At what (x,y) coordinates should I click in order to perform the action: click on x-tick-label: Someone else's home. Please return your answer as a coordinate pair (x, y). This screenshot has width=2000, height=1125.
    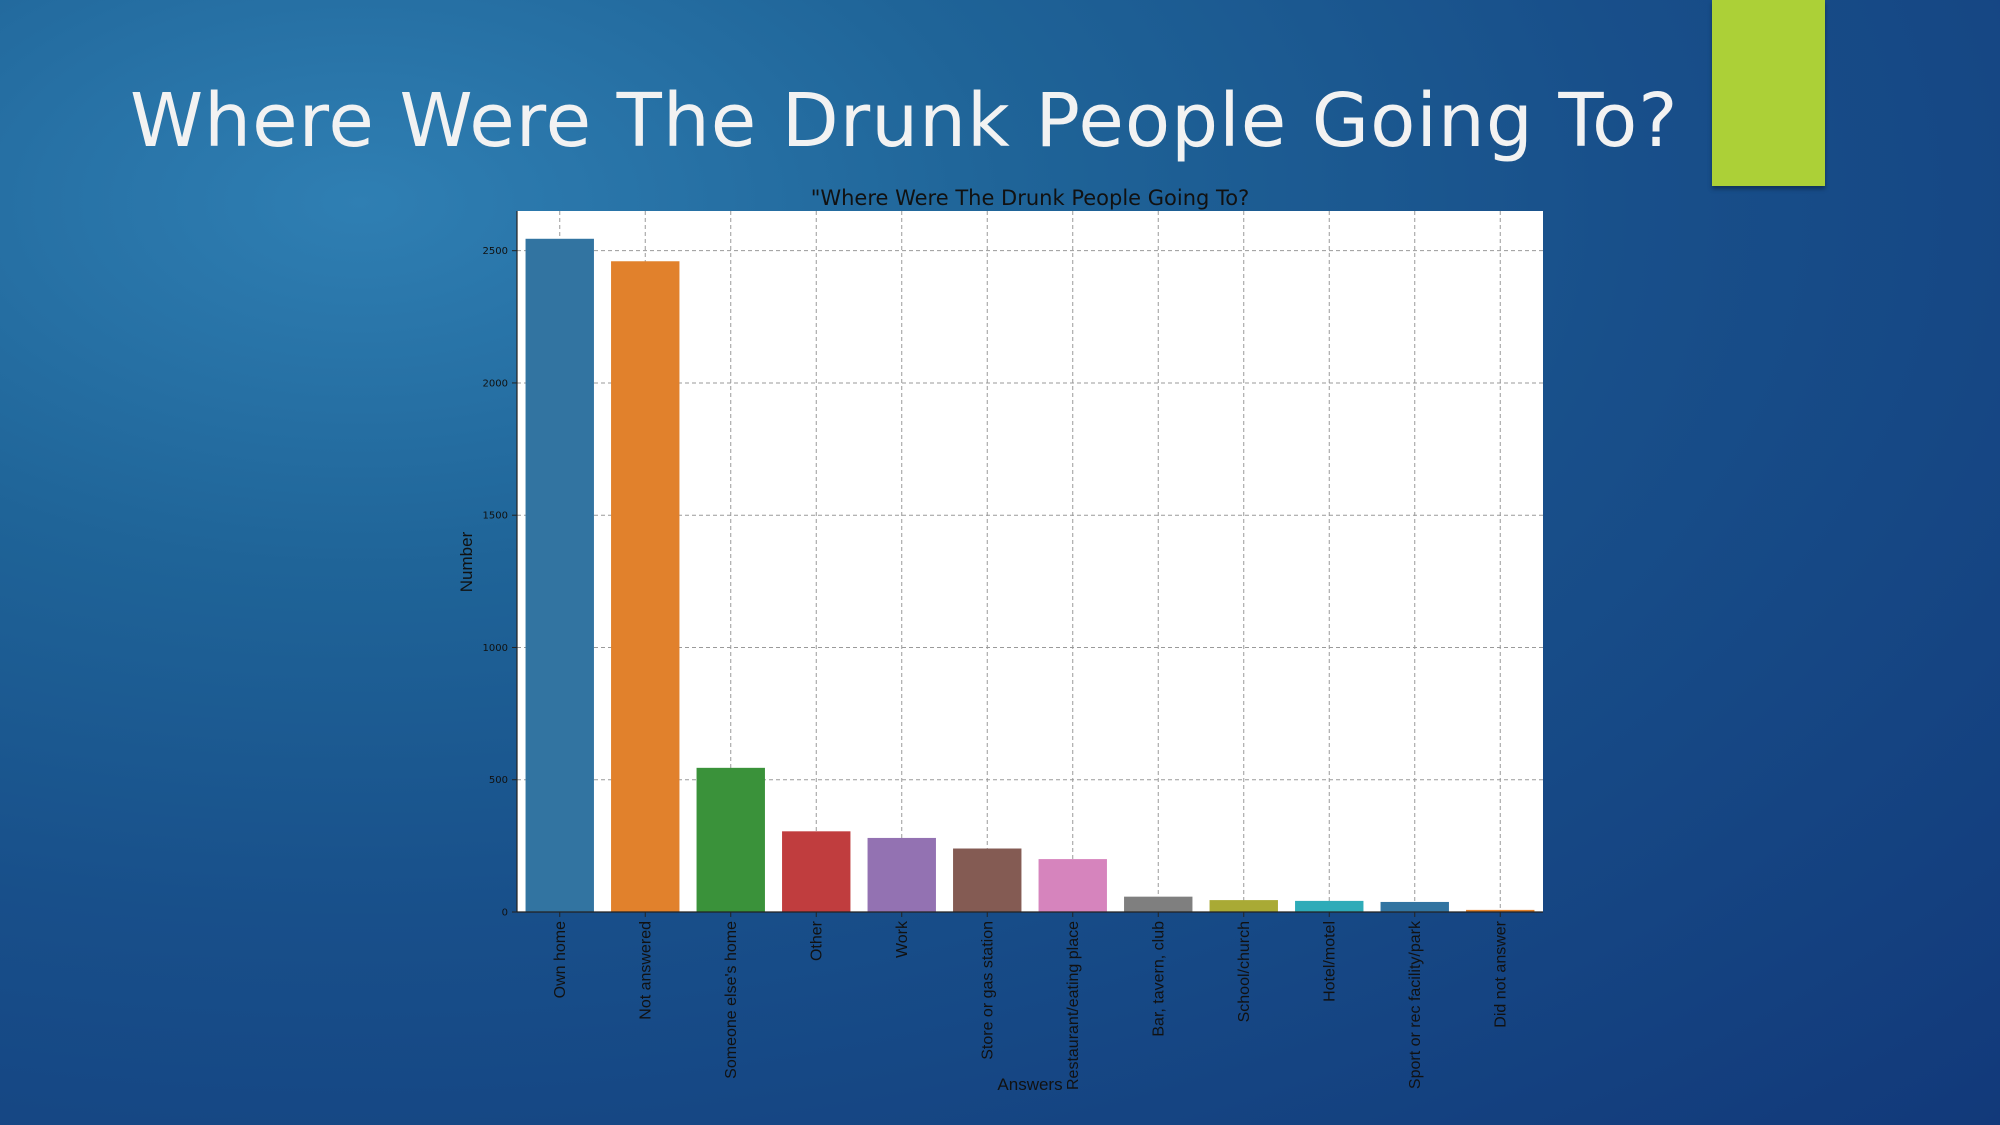
    Looking at the image, I should click on (731, 1000).